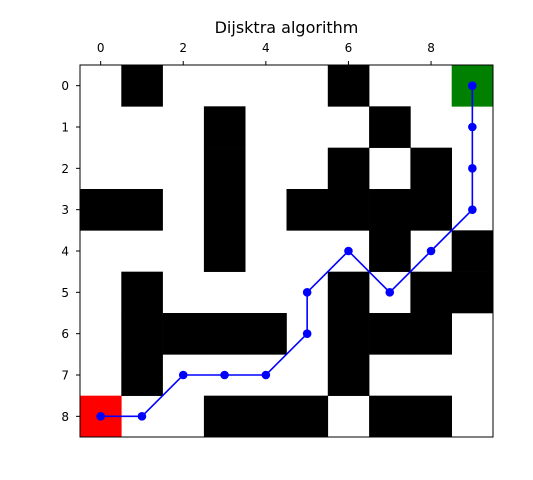 The width and height of the screenshot is (533, 480). What do you see at coordinates (65, 128) in the screenshot?
I see `y-tick-label: 1` at bounding box center [65, 128].